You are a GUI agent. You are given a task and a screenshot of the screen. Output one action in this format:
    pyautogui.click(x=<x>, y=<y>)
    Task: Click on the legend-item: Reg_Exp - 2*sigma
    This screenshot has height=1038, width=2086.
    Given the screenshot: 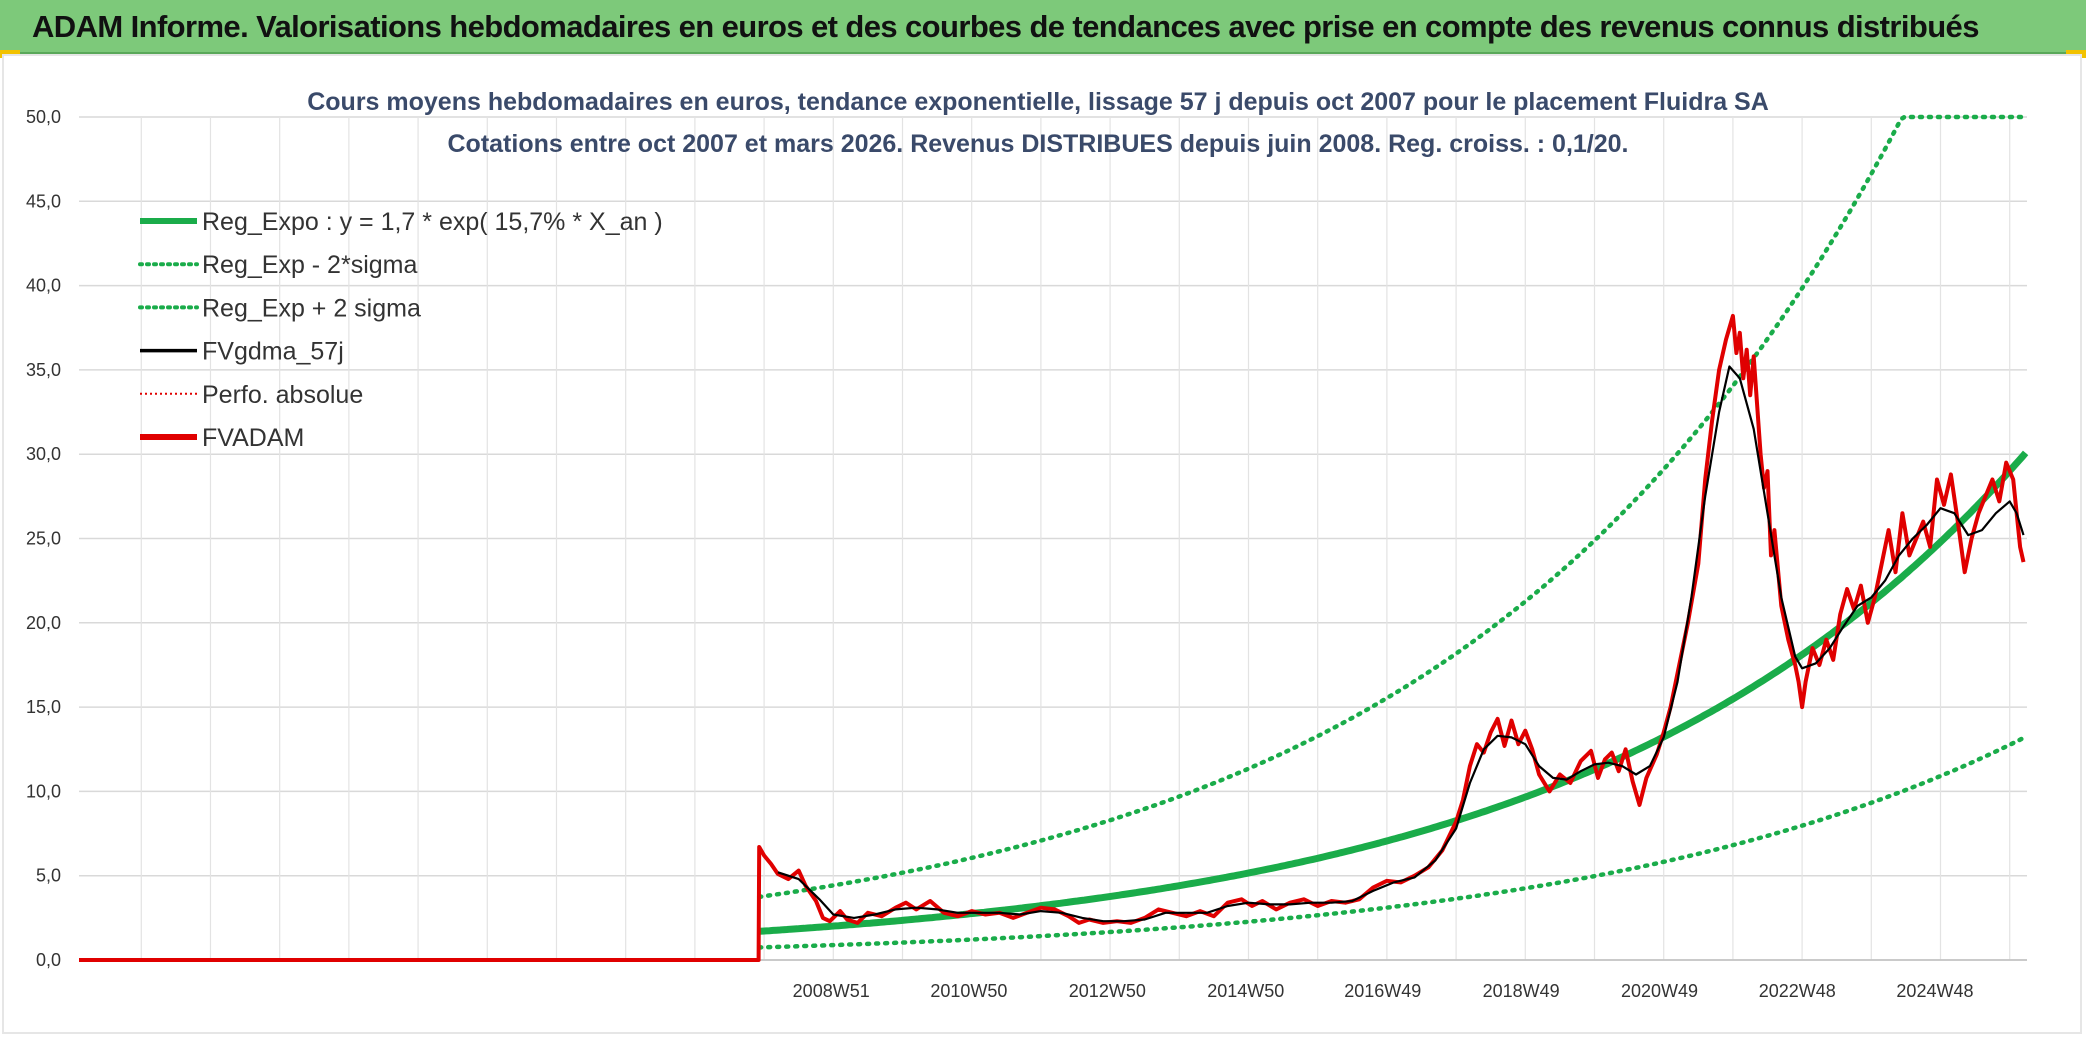 What is the action you would take?
    pyautogui.click(x=277, y=265)
    